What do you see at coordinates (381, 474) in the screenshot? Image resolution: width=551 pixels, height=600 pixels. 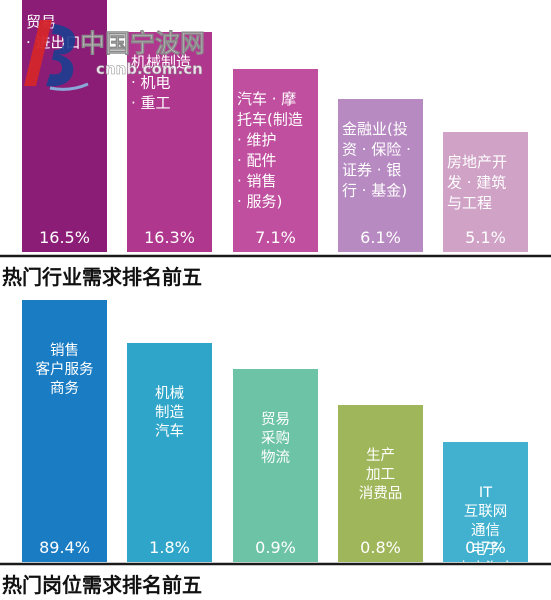 I see `position-bar-label-4: 生产加工消费品` at bounding box center [381, 474].